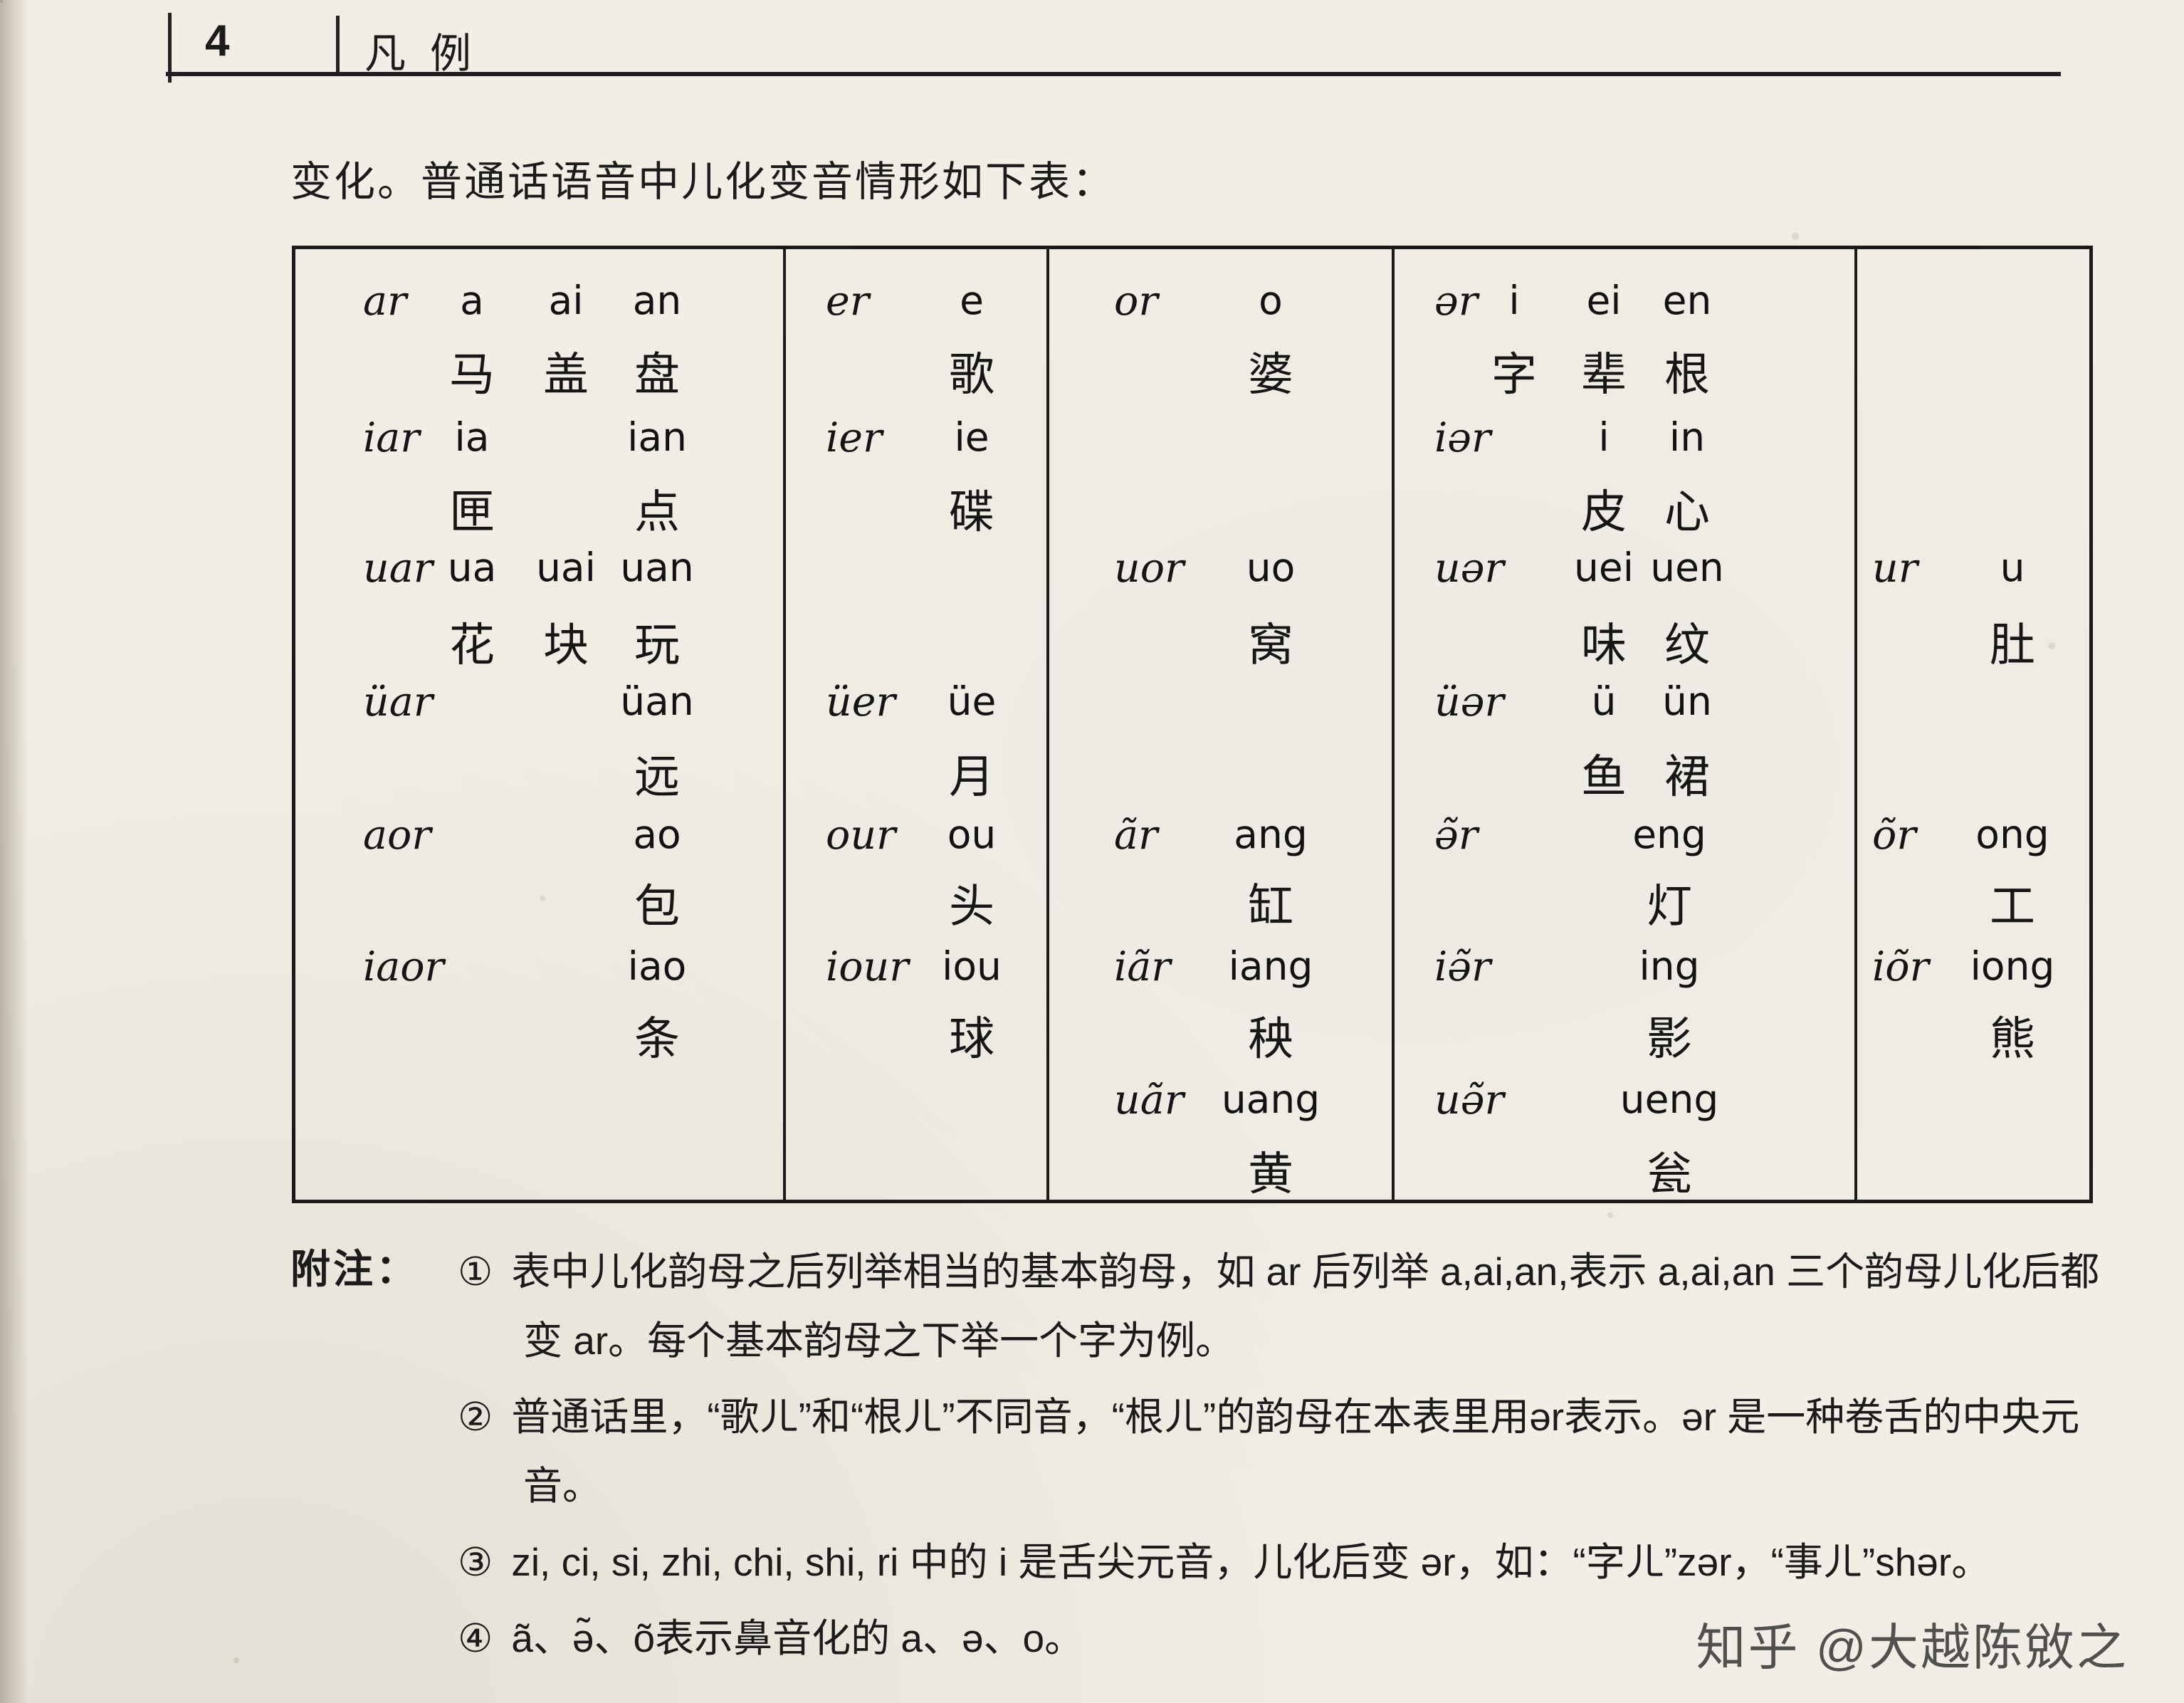 Image resolution: width=2184 pixels, height=1703 pixels. I want to click on note-marker: ②, so click(475, 1417).